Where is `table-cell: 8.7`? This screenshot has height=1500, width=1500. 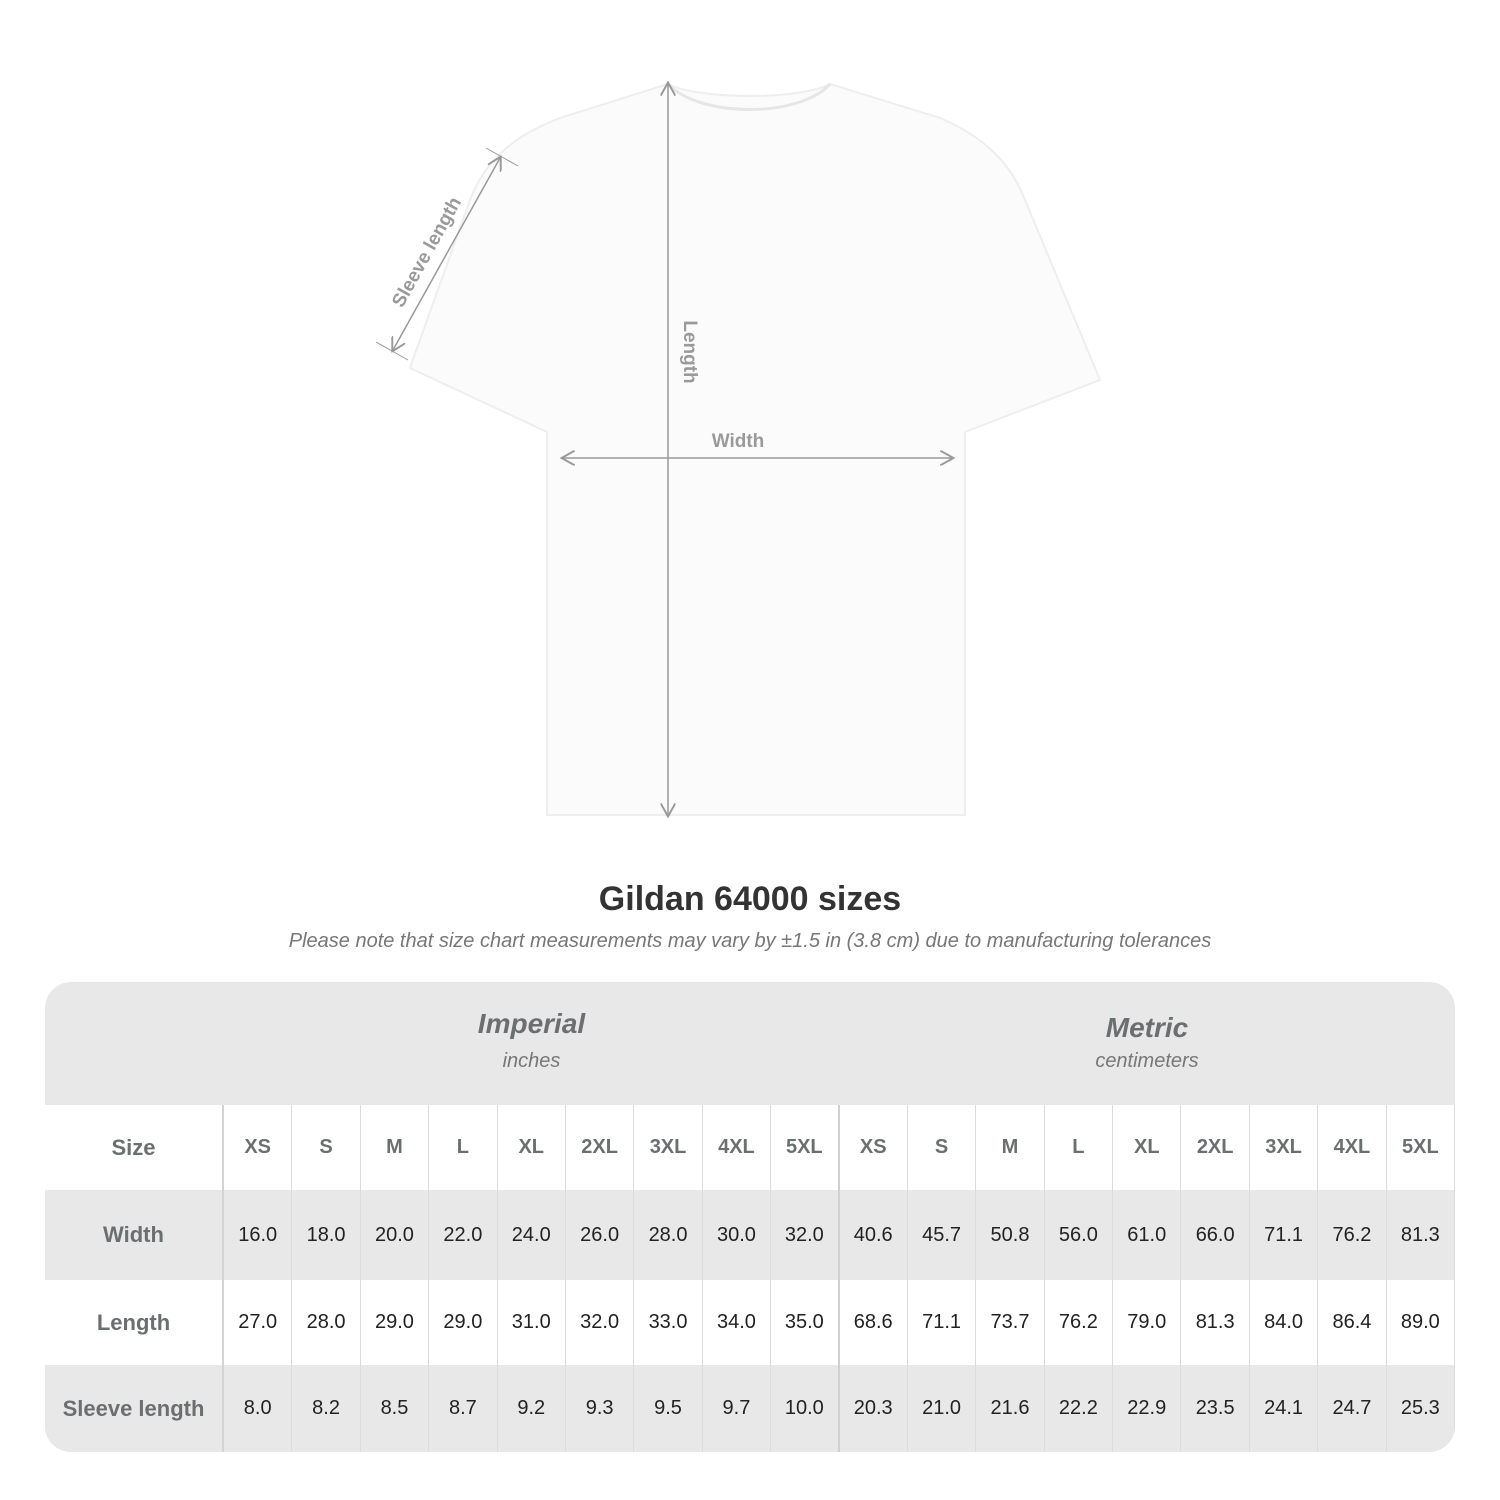
table-cell: 8.7 is located at coordinates (463, 1408).